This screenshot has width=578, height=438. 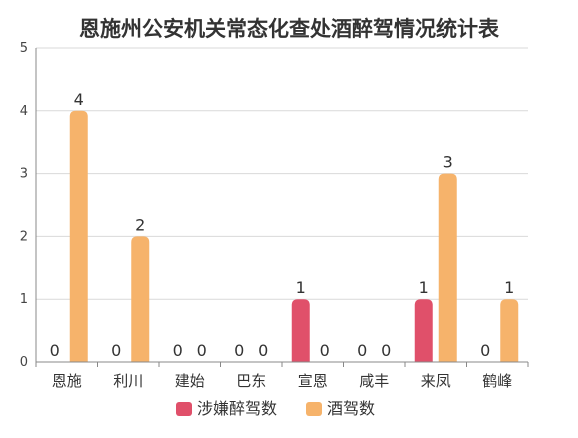 What do you see at coordinates (24, 299) in the screenshot?
I see `y-tick-label: 1` at bounding box center [24, 299].